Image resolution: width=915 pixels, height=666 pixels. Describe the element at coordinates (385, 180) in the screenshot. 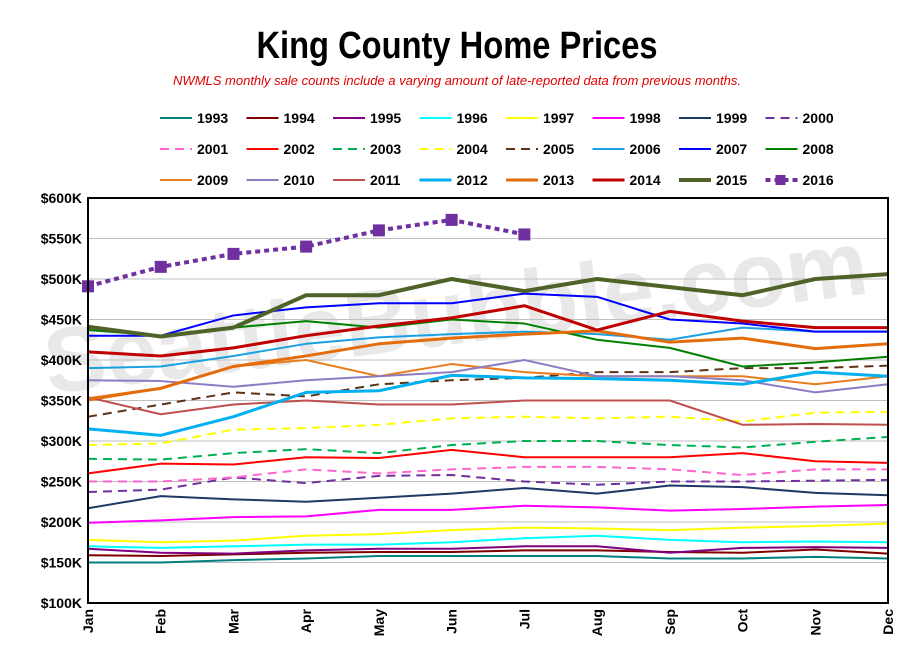

I see `legend-label: 2011` at that location.